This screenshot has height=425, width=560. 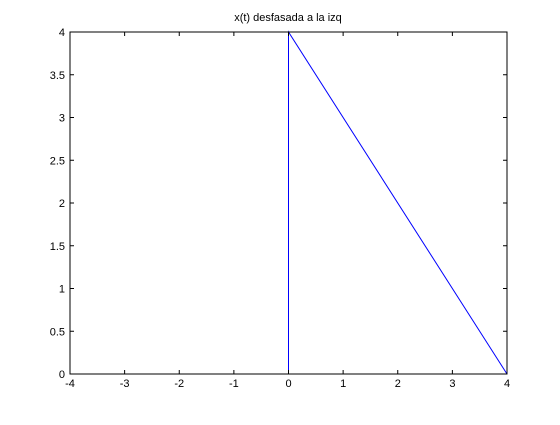 What do you see at coordinates (452, 384) in the screenshot?
I see `x-tick-label: 3` at bounding box center [452, 384].